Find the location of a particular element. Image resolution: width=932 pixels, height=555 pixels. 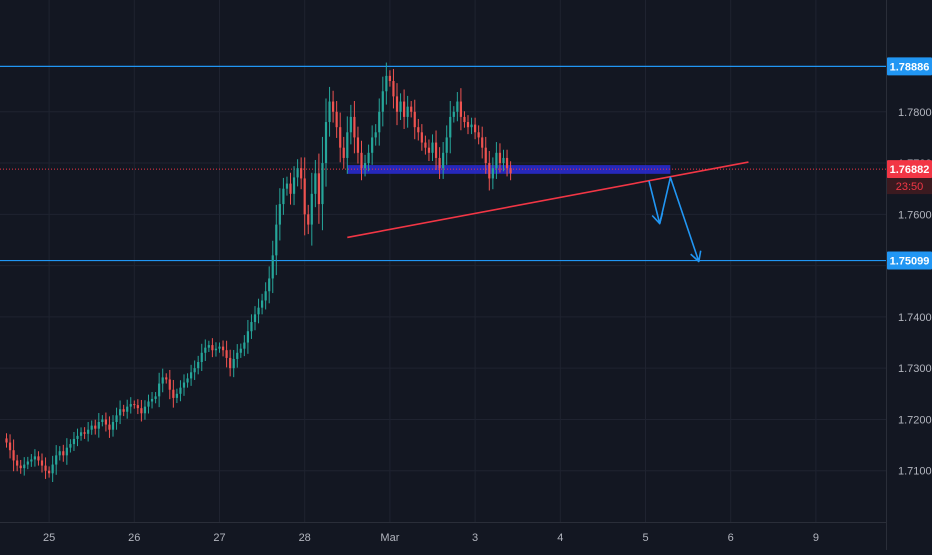

y-tick-label: 1.76000 is located at coordinates (915, 215).